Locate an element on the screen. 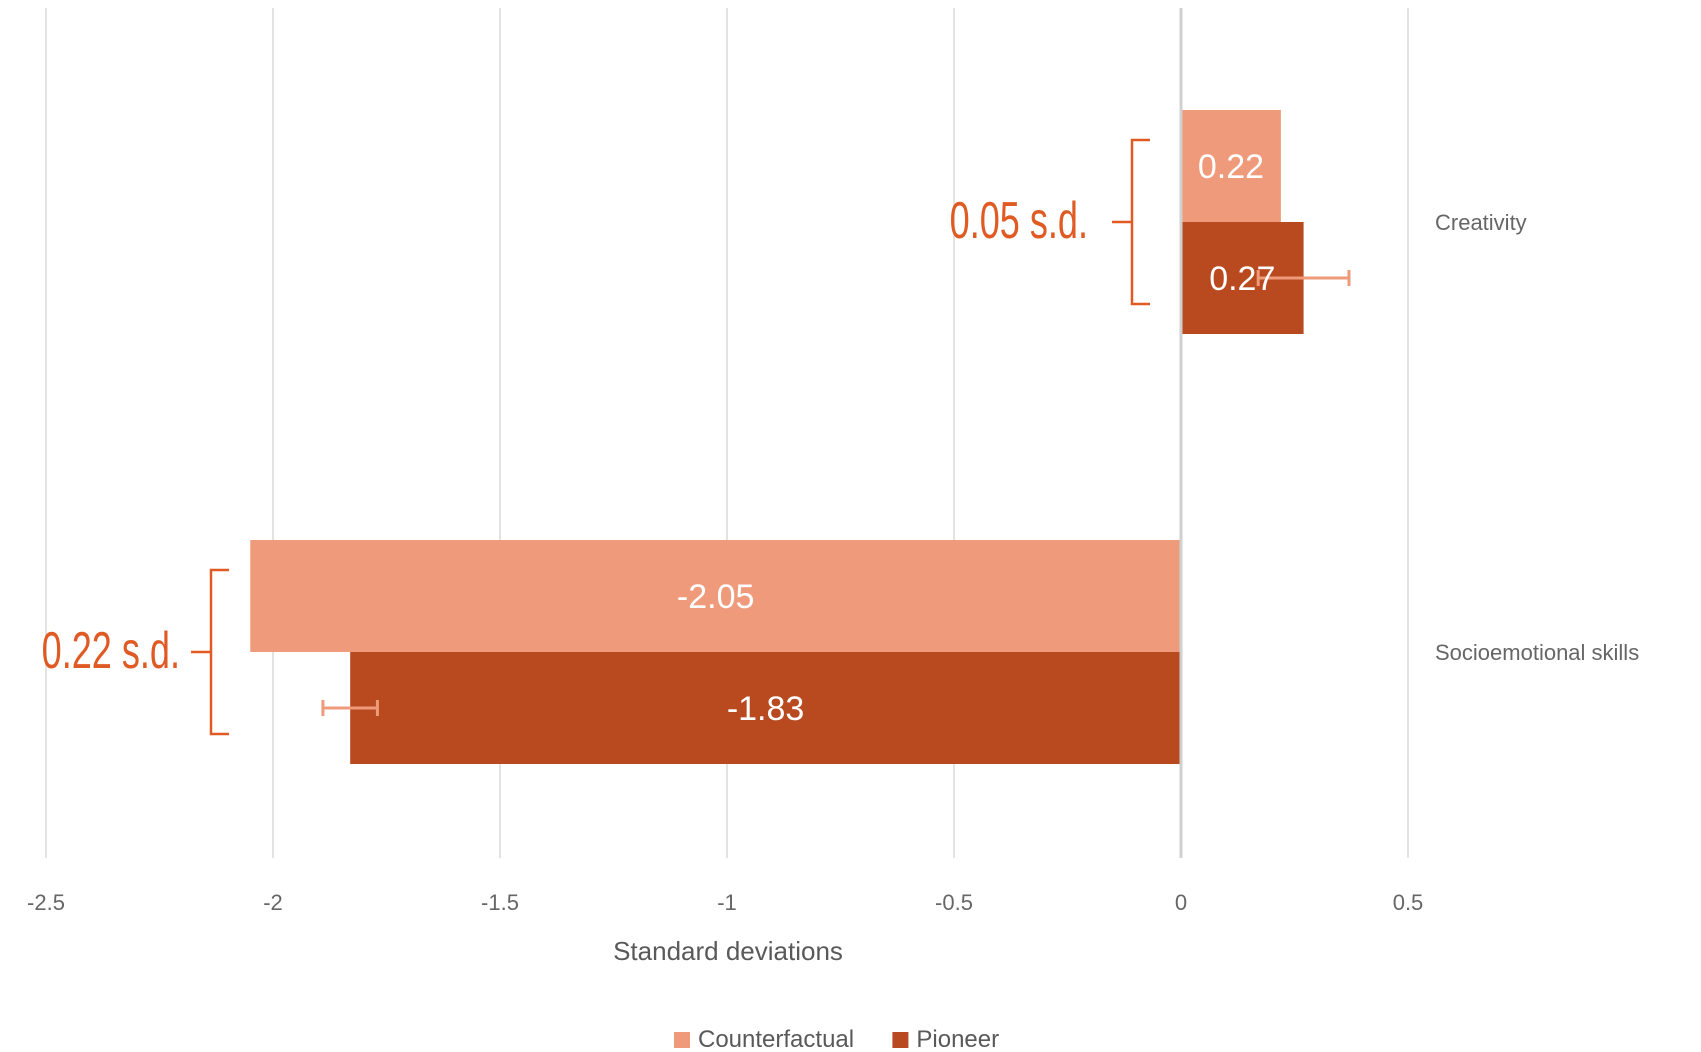 This screenshot has height=1052, width=1701. annotation-label: 0.22 s.d. is located at coordinates (111, 651).